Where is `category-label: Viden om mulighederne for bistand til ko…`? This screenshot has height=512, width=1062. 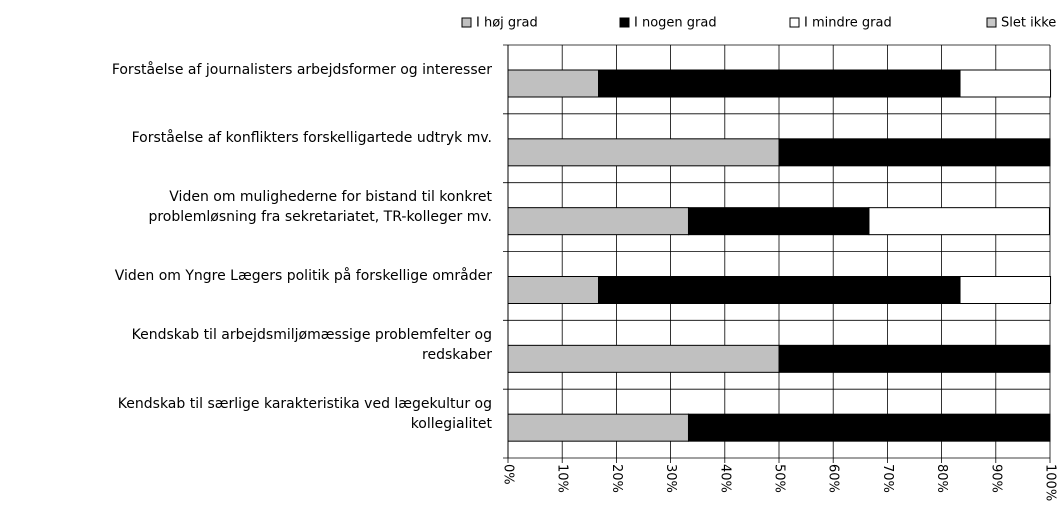
category-label: Viden om mulighederne for bistand til ko… is located at coordinates (320, 207).